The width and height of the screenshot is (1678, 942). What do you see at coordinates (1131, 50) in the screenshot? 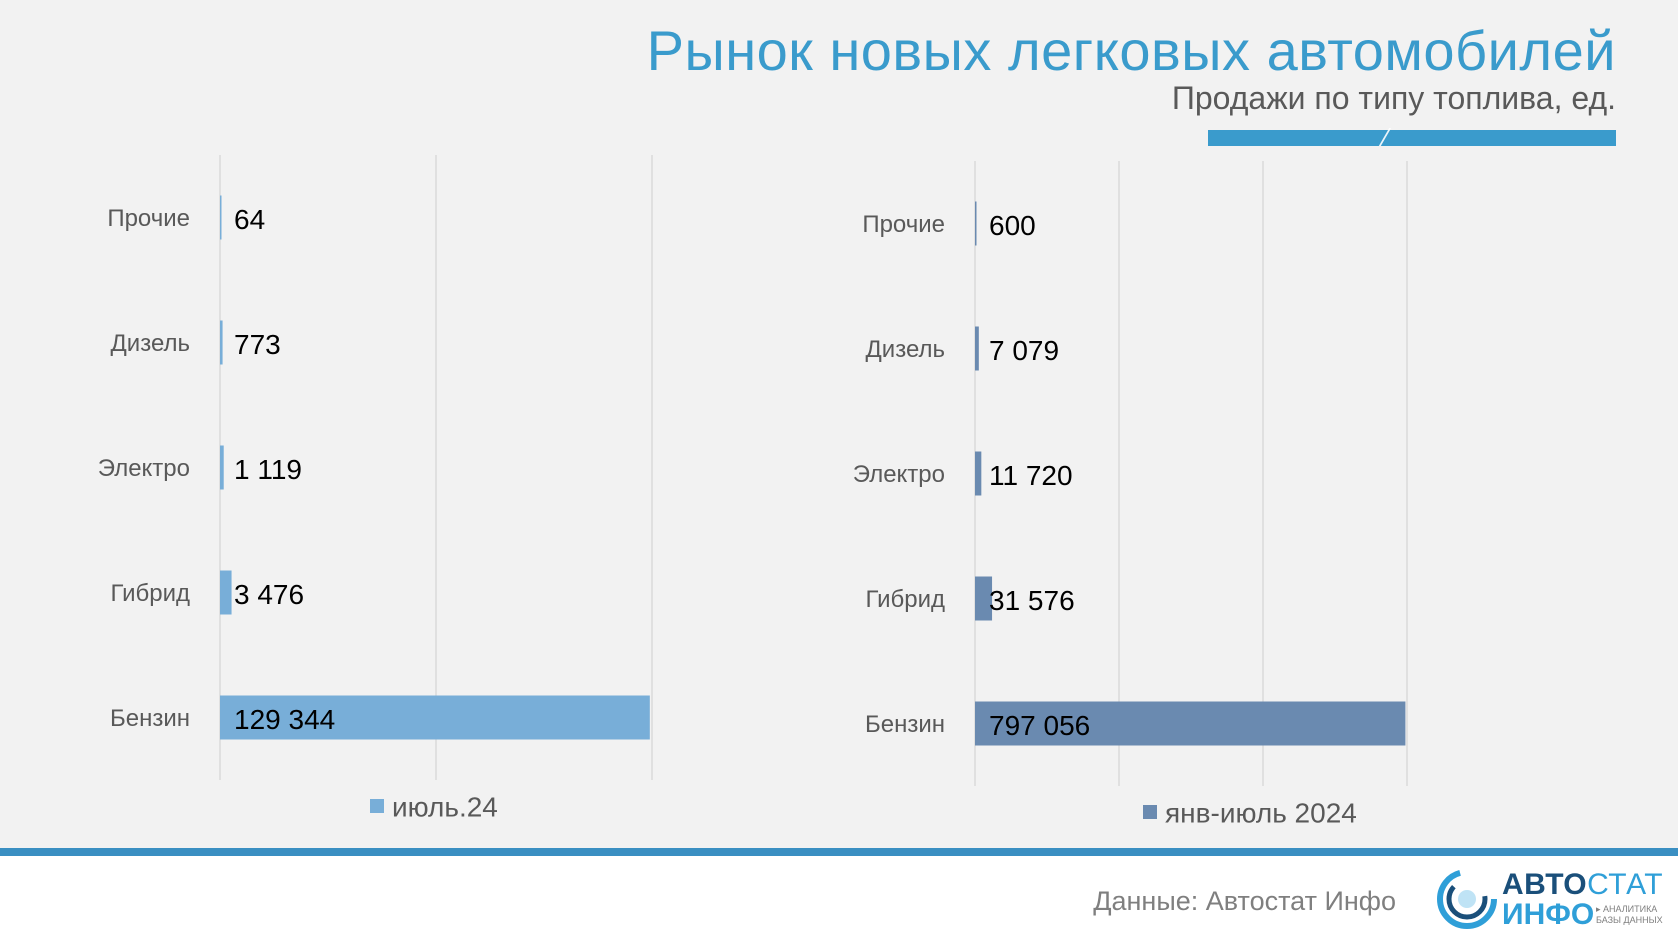
I see `page-title: Рынок новых легковых автомобилей` at bounding box center [1131, 50].